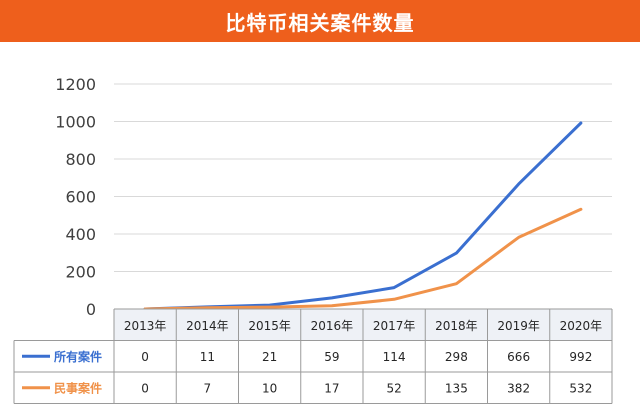  What do you see at coordinates (518, 357) in the screenshot?
I see `data-value-label: 666` at bounding box center [518, 357].